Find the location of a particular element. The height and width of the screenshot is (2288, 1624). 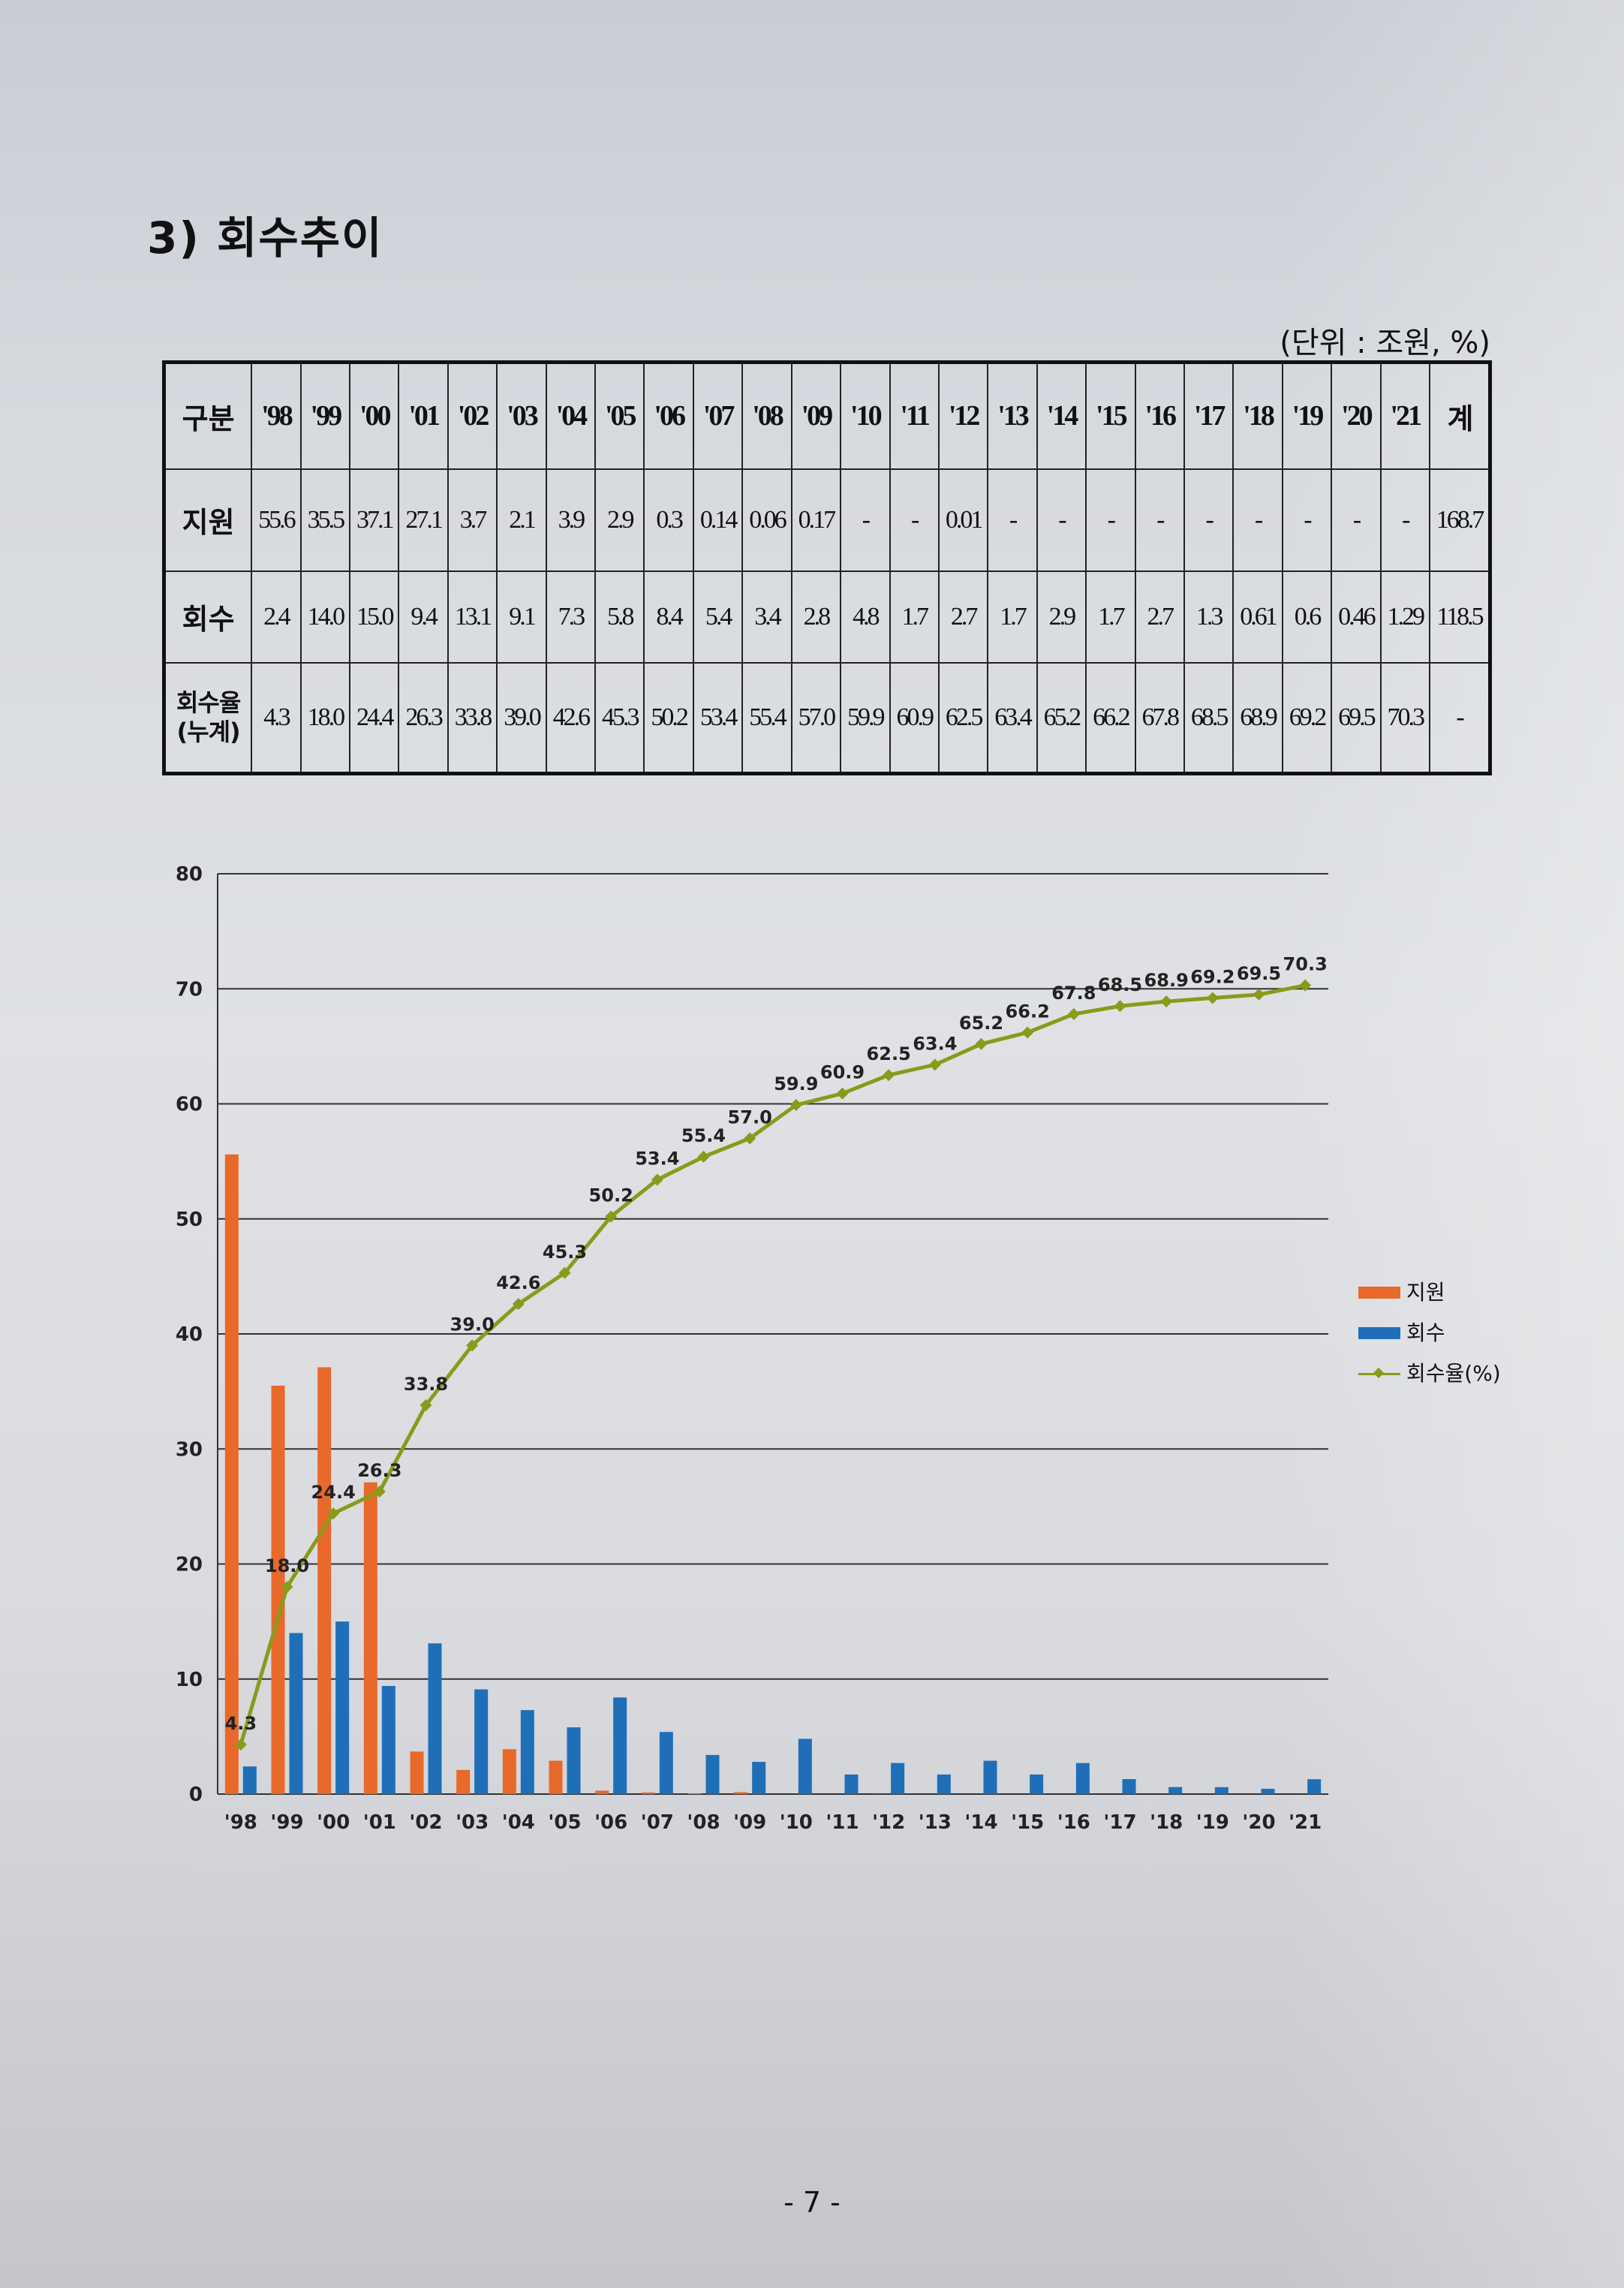

table-header-cell: '15 is located at coordinates (1110, 415).